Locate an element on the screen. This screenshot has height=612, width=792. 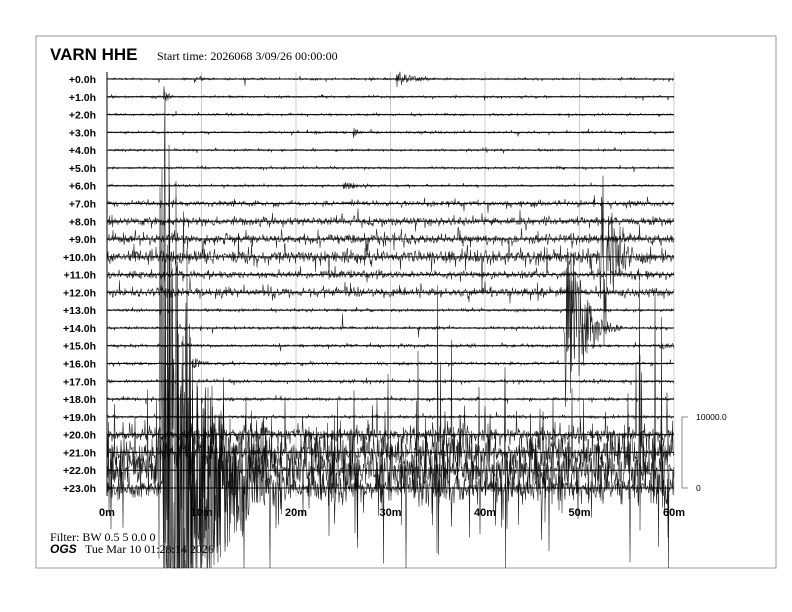
row-label: +15.0h is located at coordinates (79, 347).